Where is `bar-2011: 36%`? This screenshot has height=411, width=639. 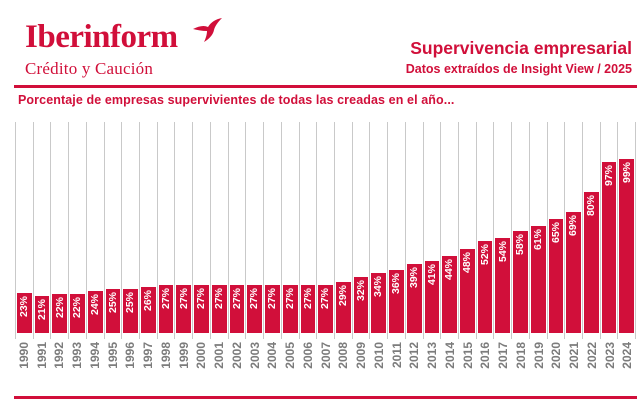
bar-2011: 36% is located at coordinates (396, 301).